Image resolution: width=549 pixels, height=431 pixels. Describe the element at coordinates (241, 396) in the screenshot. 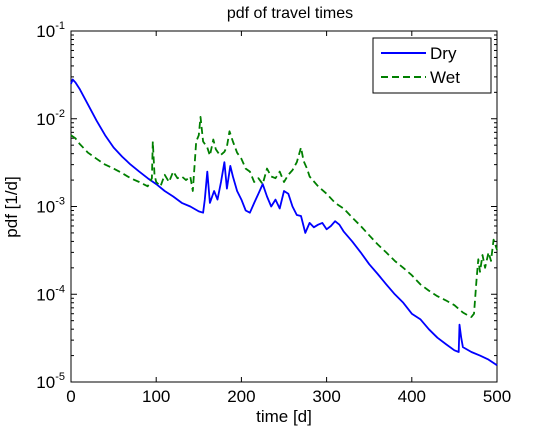

I see `x-tick-label: 200` at that location.